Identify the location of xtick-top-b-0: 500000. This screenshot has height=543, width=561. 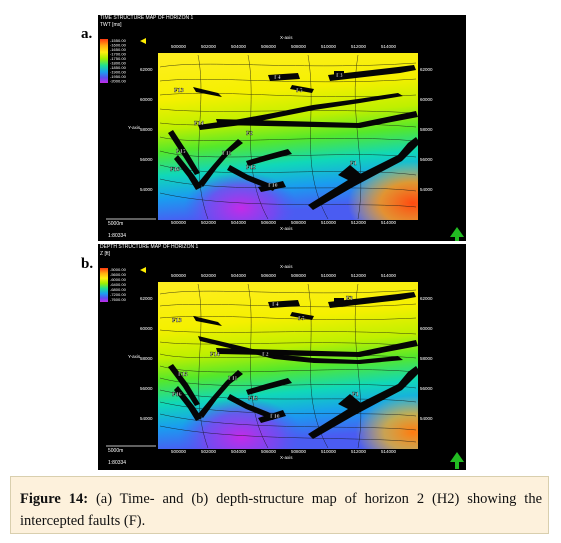
(179, 275).